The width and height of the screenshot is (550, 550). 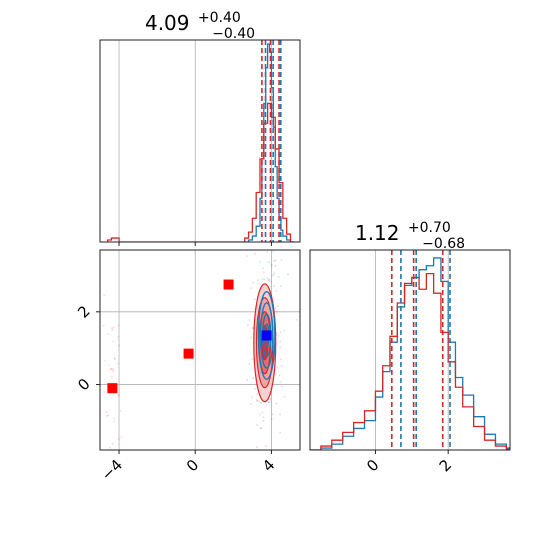 What do you see at coordinates (195, 244) in the screenshot?
I see `ticks-top` at bounding box center [195, 244].